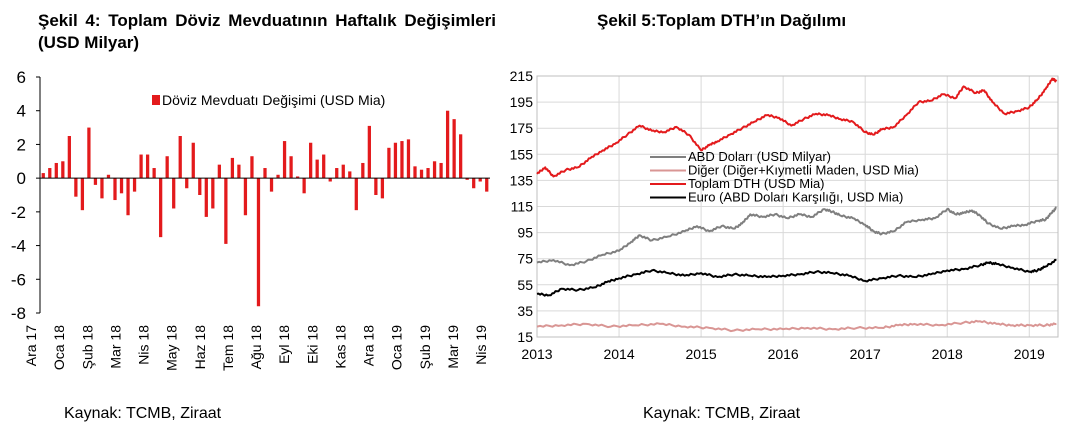  Describe the element at coordinates (453, 347) in the screenshot. I see `x-tick-label: Mar 19` at that location.